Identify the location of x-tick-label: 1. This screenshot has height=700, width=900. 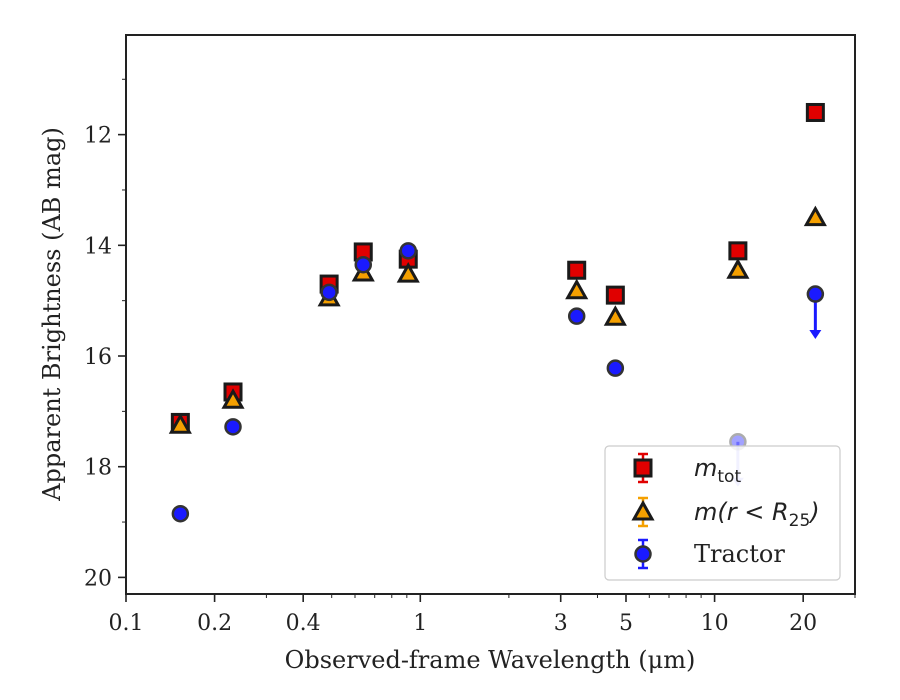
(420, 623).